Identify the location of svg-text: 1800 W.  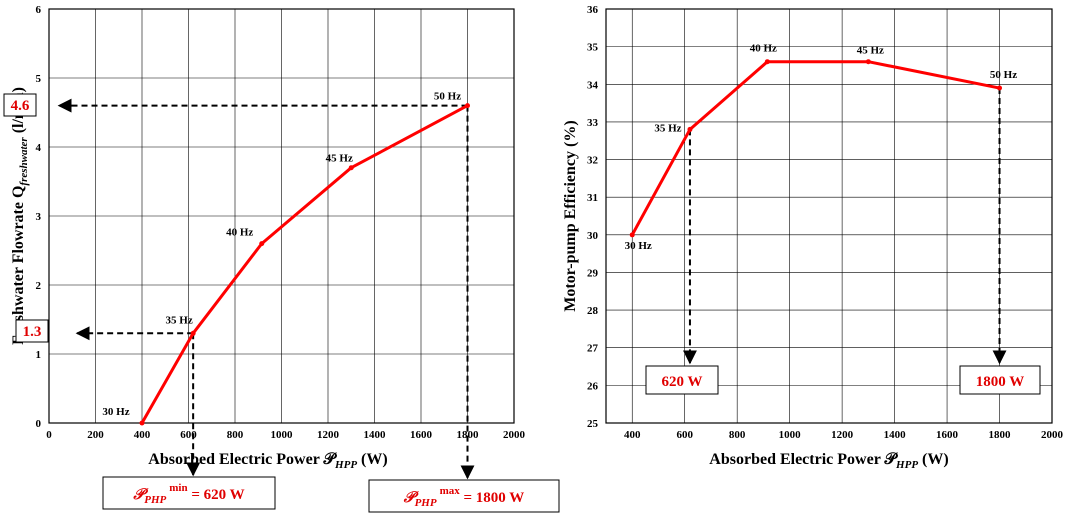
(1000, 382).